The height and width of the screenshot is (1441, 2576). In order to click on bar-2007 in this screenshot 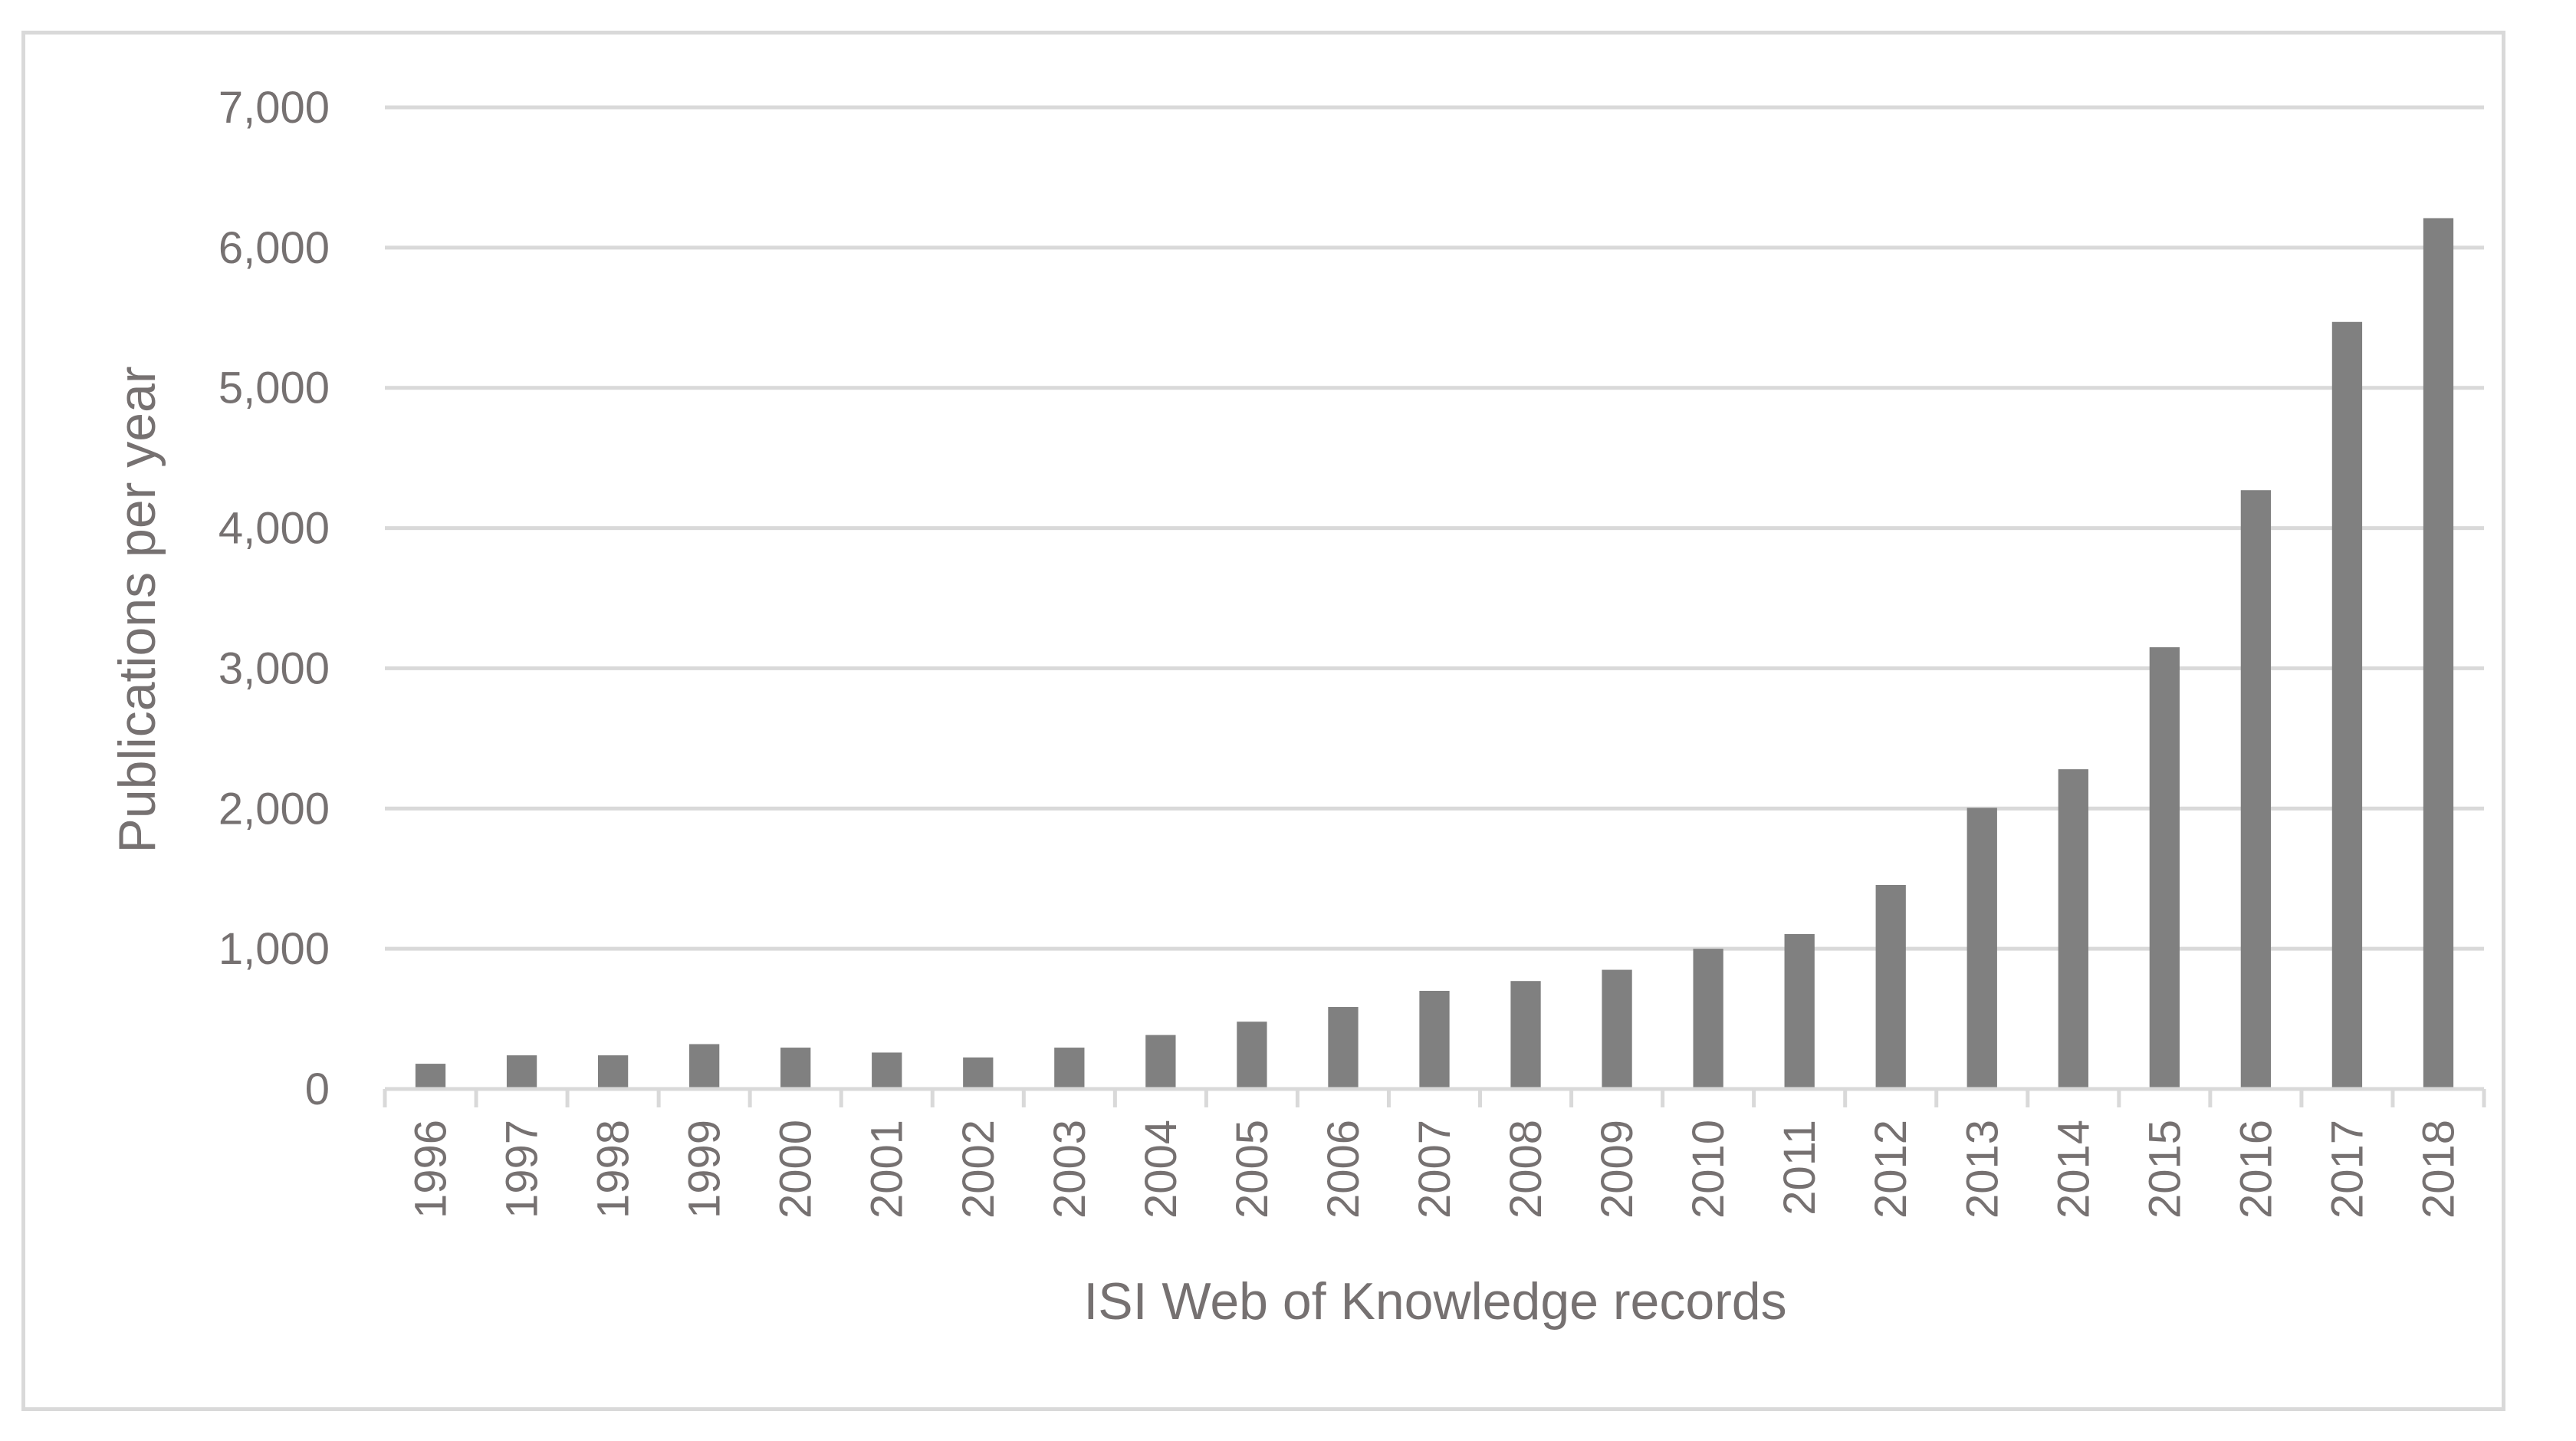, I will do `click(1435, 1040)`.